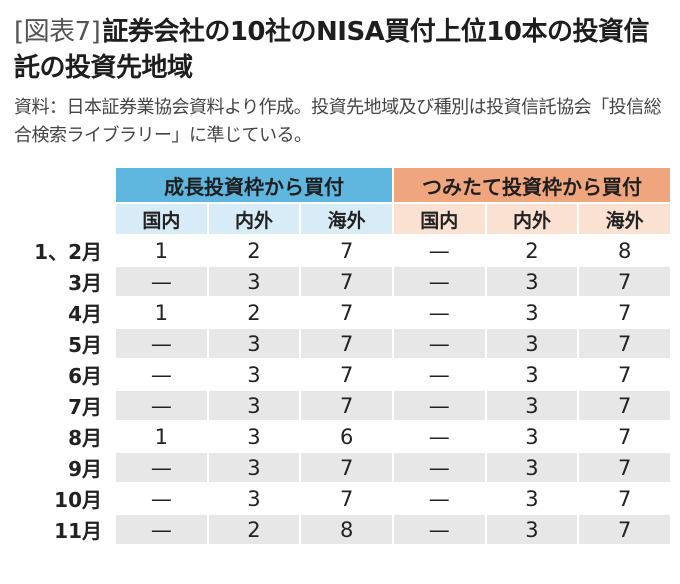  What do you see at coordinates (78, 500) in the screenshot?
I see `row-label: 10月` at bounding box center [78, 500].